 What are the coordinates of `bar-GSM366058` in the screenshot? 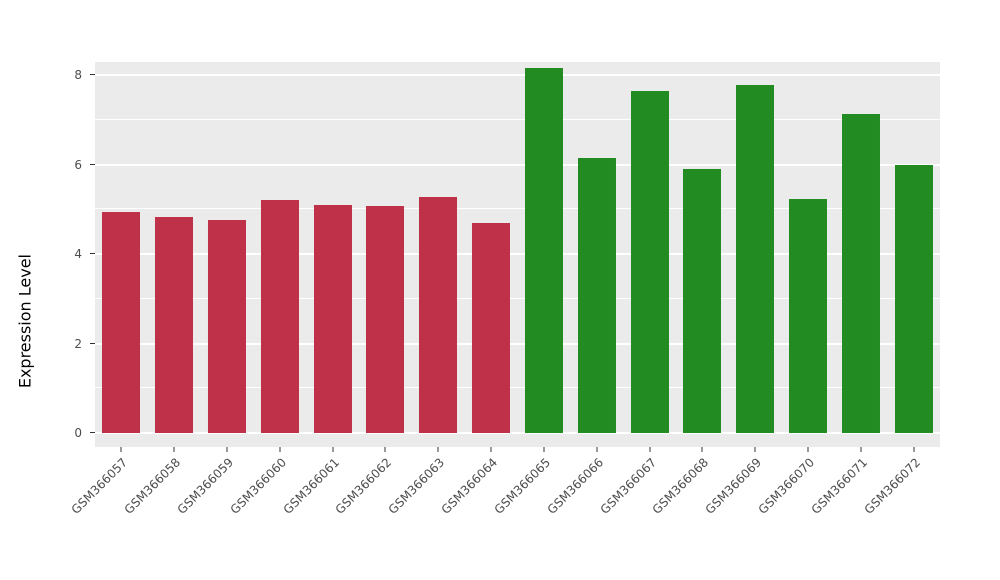 It's located at (174, 325).